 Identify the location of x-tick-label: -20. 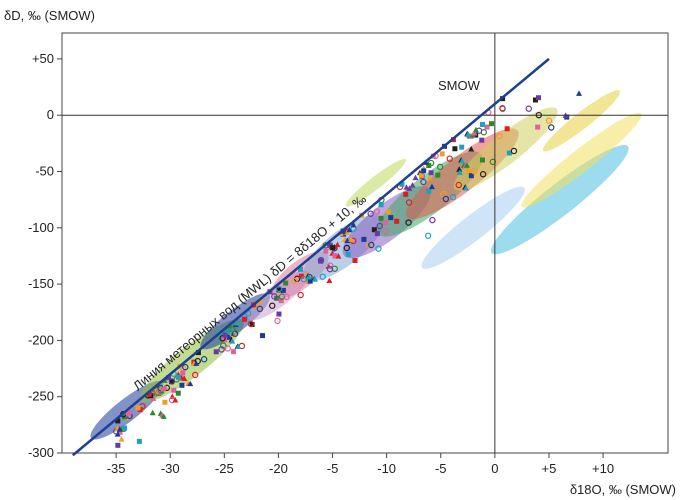
(278, 468).